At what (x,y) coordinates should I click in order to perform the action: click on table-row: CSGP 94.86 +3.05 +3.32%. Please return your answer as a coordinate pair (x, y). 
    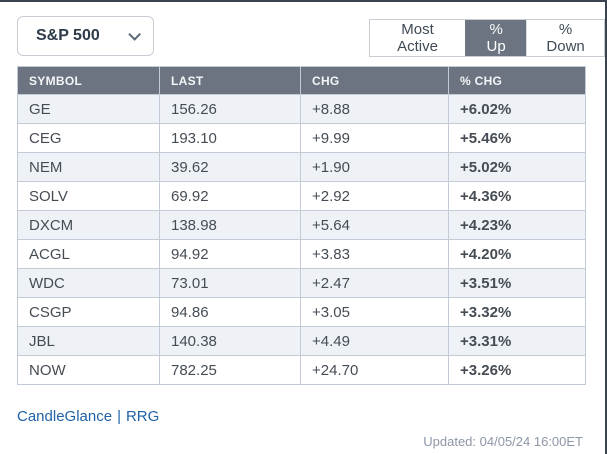
    Looking at the image, I should click on (301, 312).